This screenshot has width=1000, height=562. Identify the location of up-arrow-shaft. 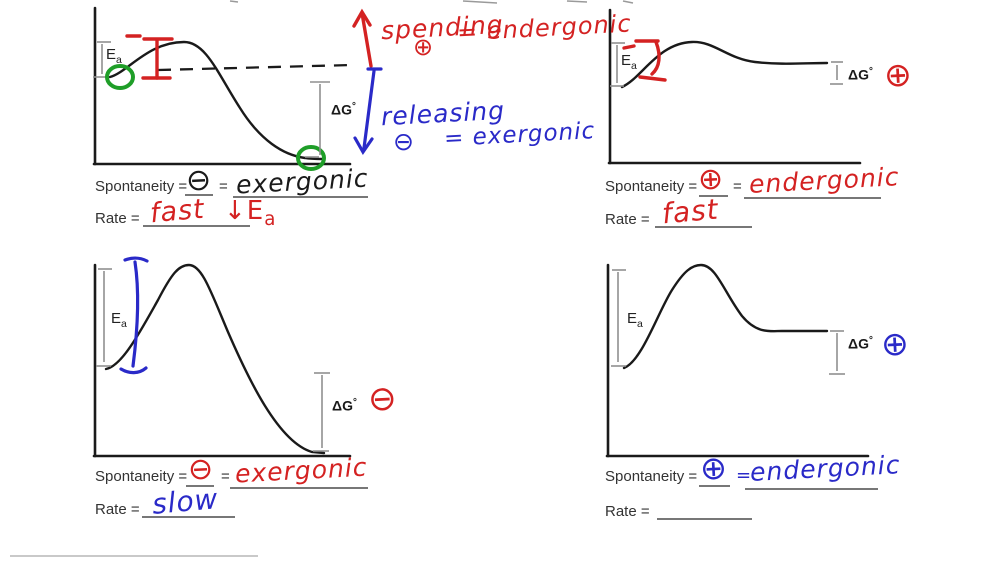
(366, 39).